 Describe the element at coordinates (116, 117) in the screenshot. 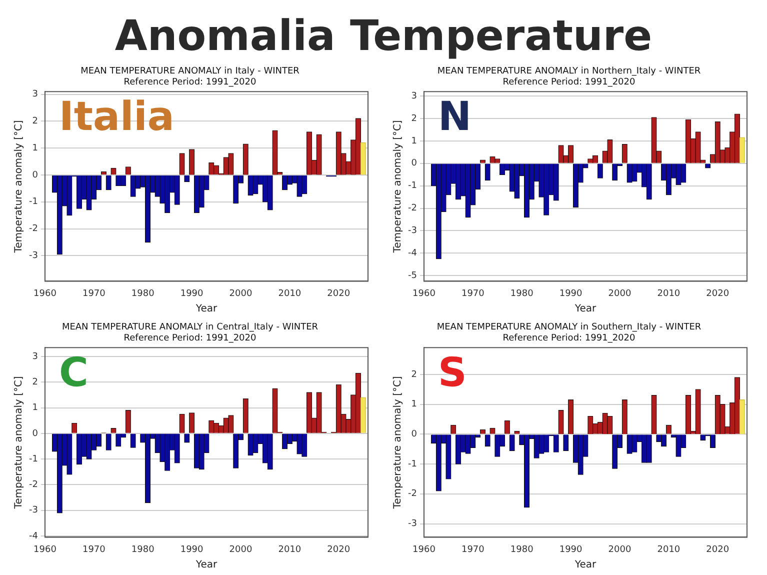

I see `annotation: Italia` at that location.